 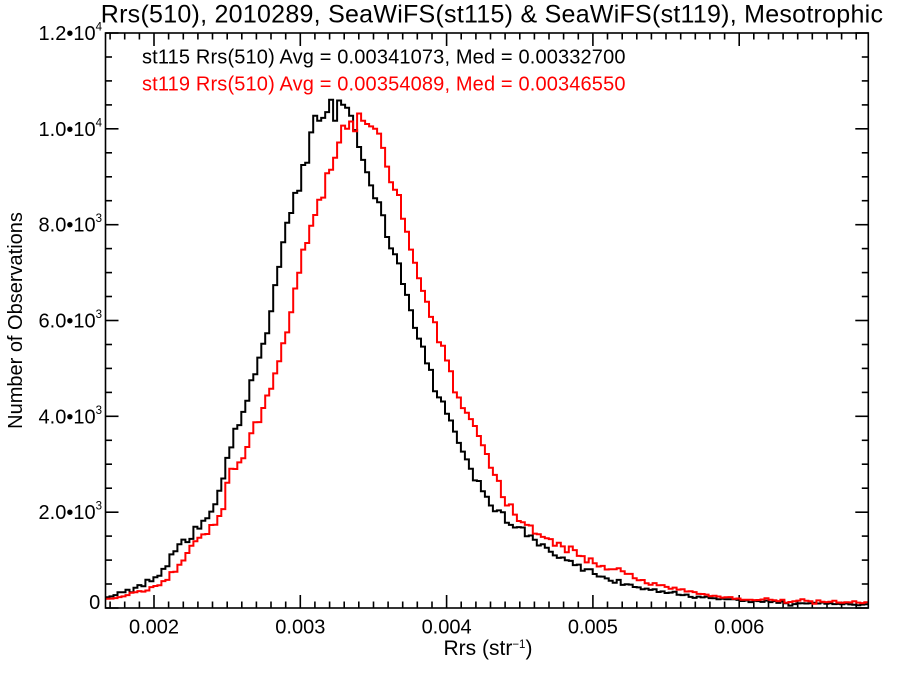 What do you see at coordinates (593, 628) in the screenshot?
I see `svg-text: 0.005` at bounding box center [593, 628].